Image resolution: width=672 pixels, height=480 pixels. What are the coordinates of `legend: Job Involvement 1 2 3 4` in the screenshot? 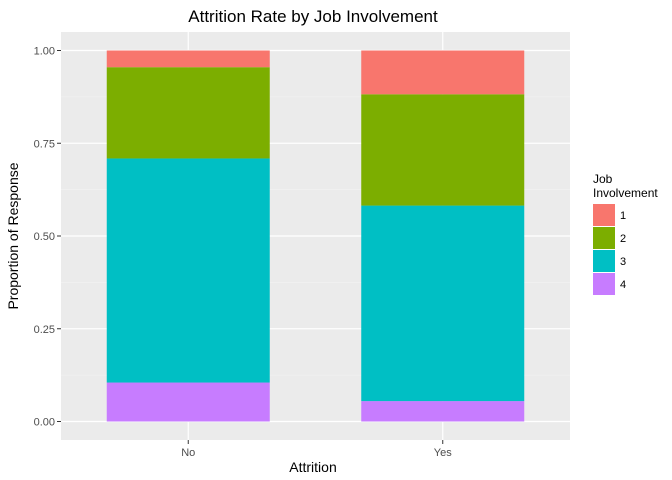 It's located at (625, 233).